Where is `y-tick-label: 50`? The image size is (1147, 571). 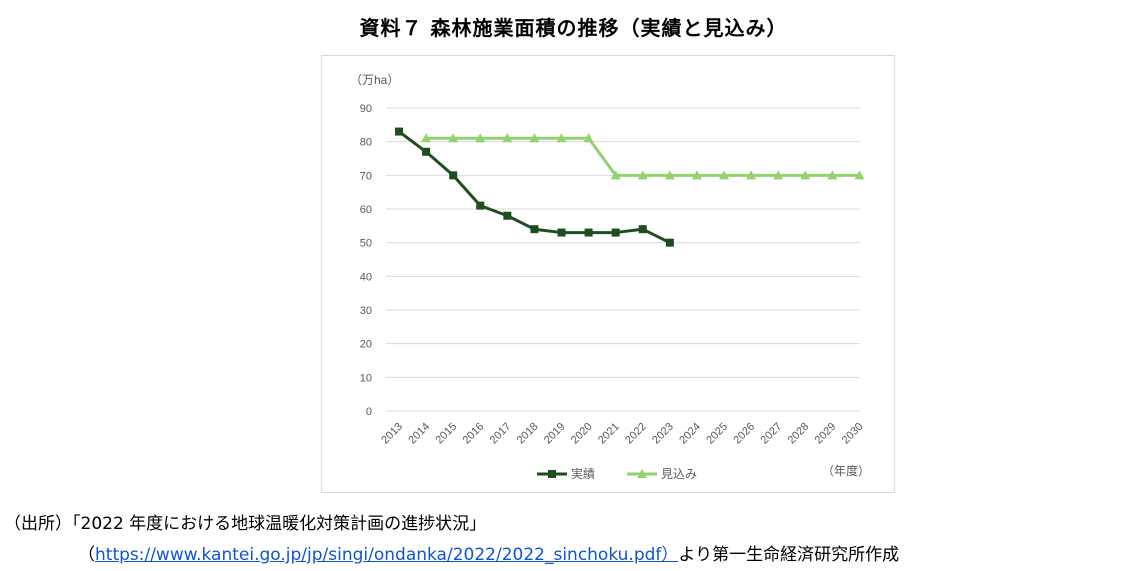 y-tick-label: 50 is located at coordinates (366, 244).